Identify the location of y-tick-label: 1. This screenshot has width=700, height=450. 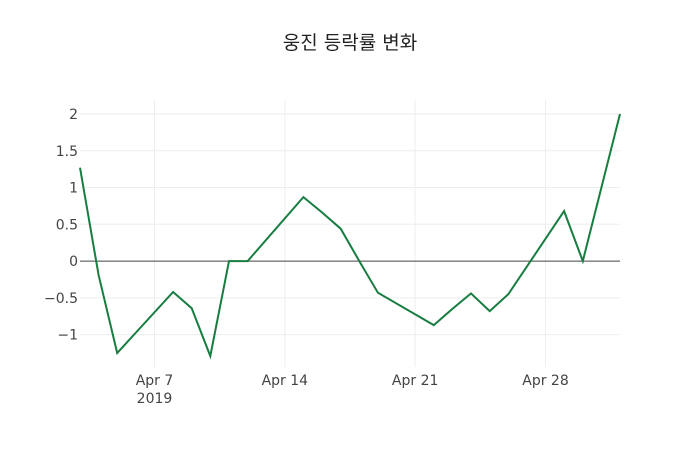
(73, 189).